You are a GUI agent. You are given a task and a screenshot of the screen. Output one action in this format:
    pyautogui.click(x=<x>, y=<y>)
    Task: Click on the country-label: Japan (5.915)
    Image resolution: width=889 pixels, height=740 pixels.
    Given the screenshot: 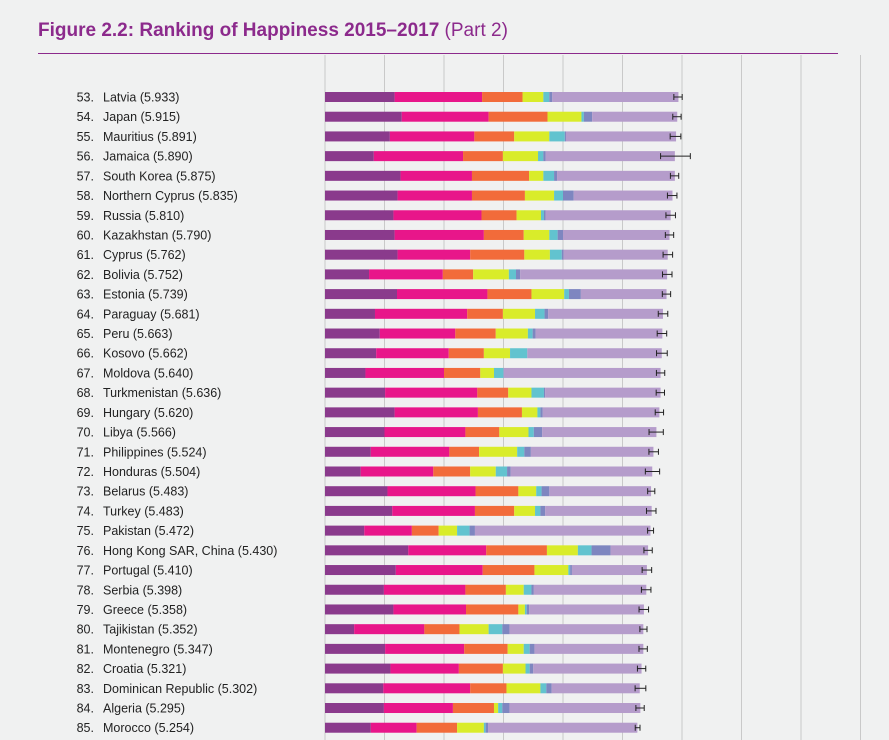 What is the action you would take?
    pyautogui.click(x=141, y=117)
    